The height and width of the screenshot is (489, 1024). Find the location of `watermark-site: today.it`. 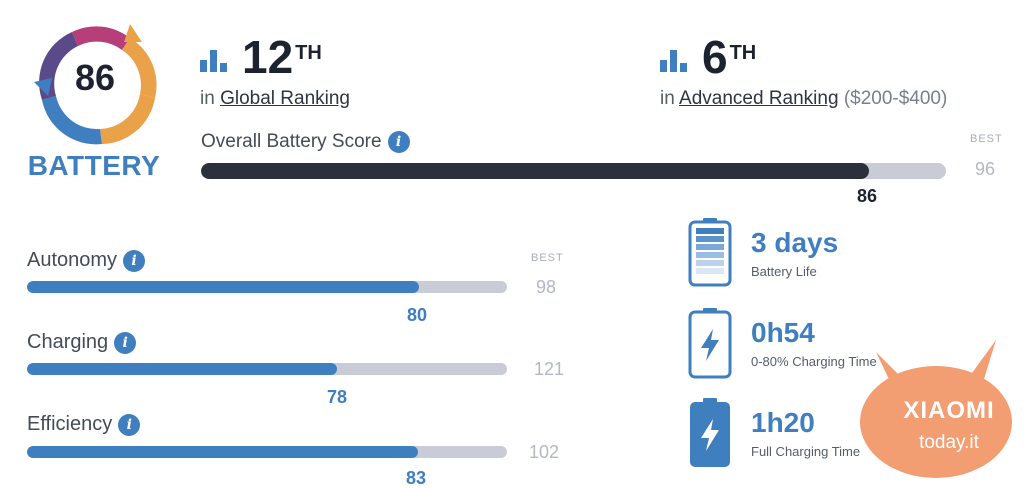

watermark-site: today.it is located at coordinates (949, 442).